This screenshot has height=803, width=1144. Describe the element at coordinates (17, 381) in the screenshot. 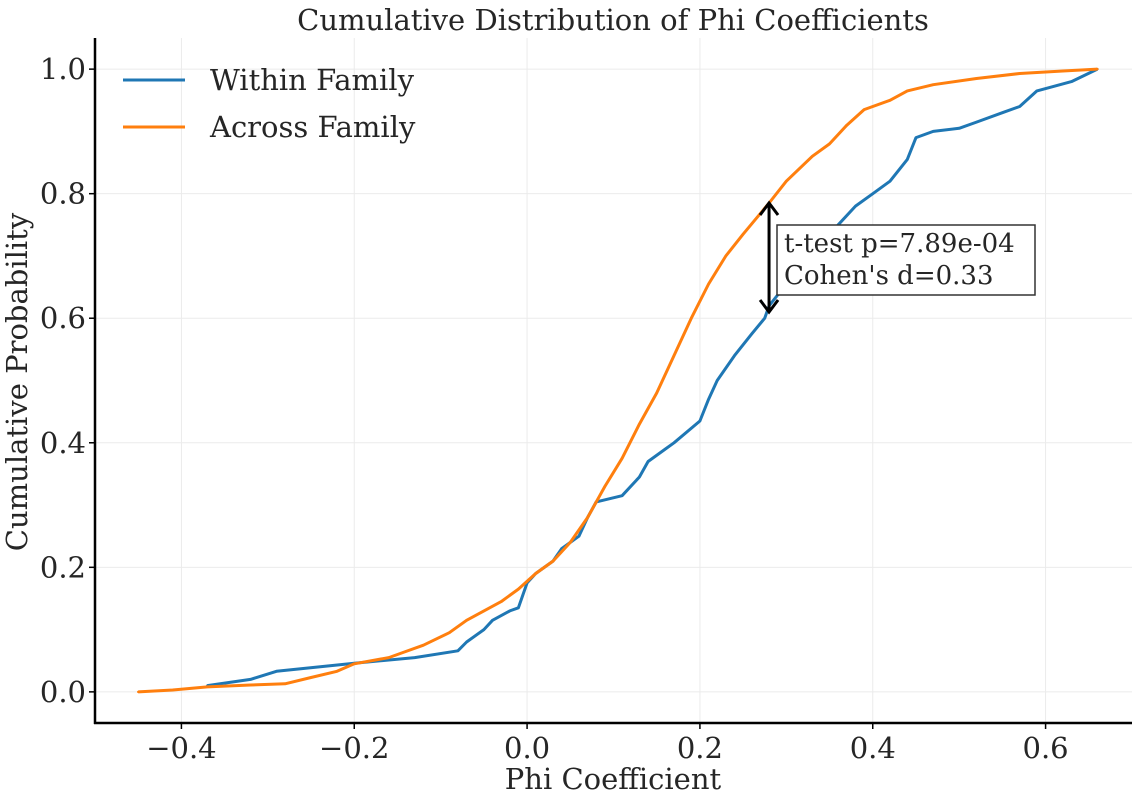

I see `y-axis-label: Cumulative Probability` at that location.